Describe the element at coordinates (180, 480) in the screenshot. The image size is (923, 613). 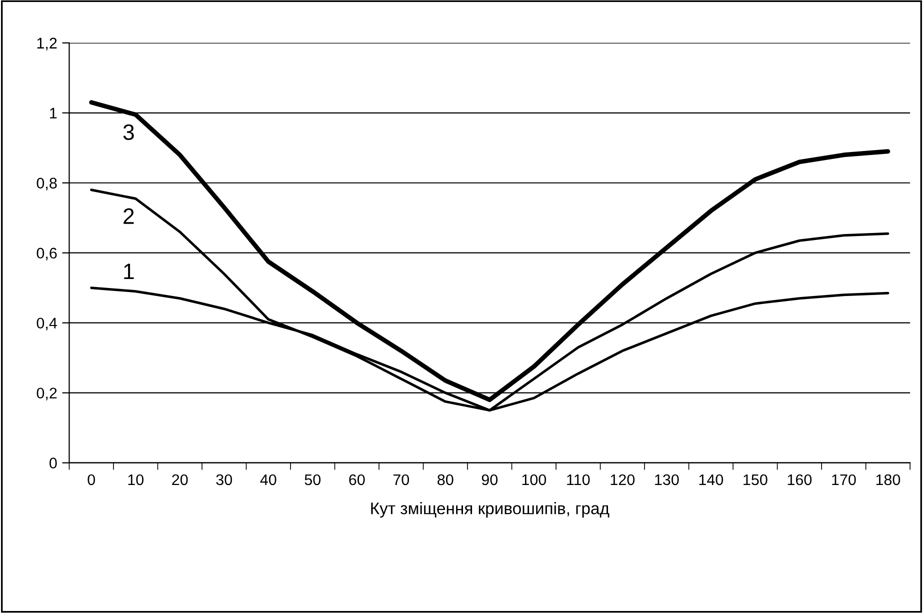
I see `x-tick-label: 20` at that location.